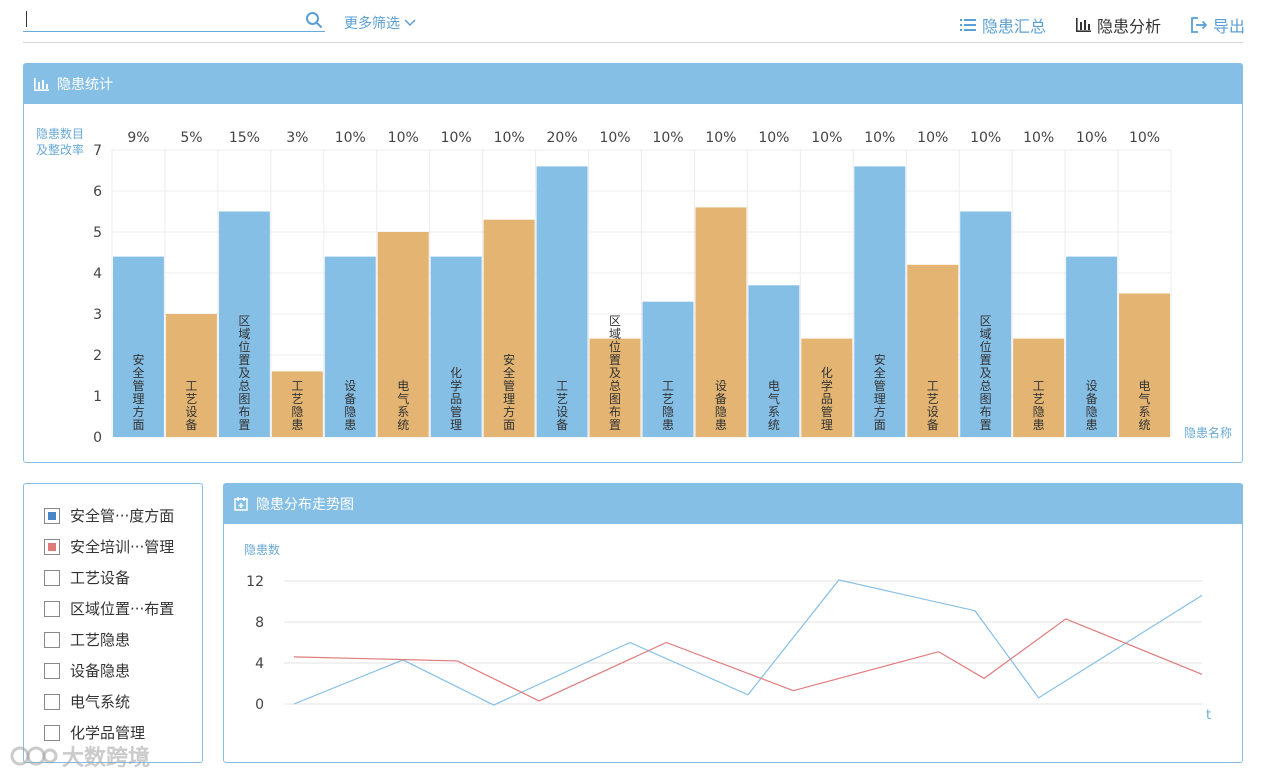 The width and height of the screenshot is (1263, 780). What do you see at coordinates (305, 505) in the screenshot?
I see `trend-panel-title: 隐患分布走势图` at bounding box center [305, 505].